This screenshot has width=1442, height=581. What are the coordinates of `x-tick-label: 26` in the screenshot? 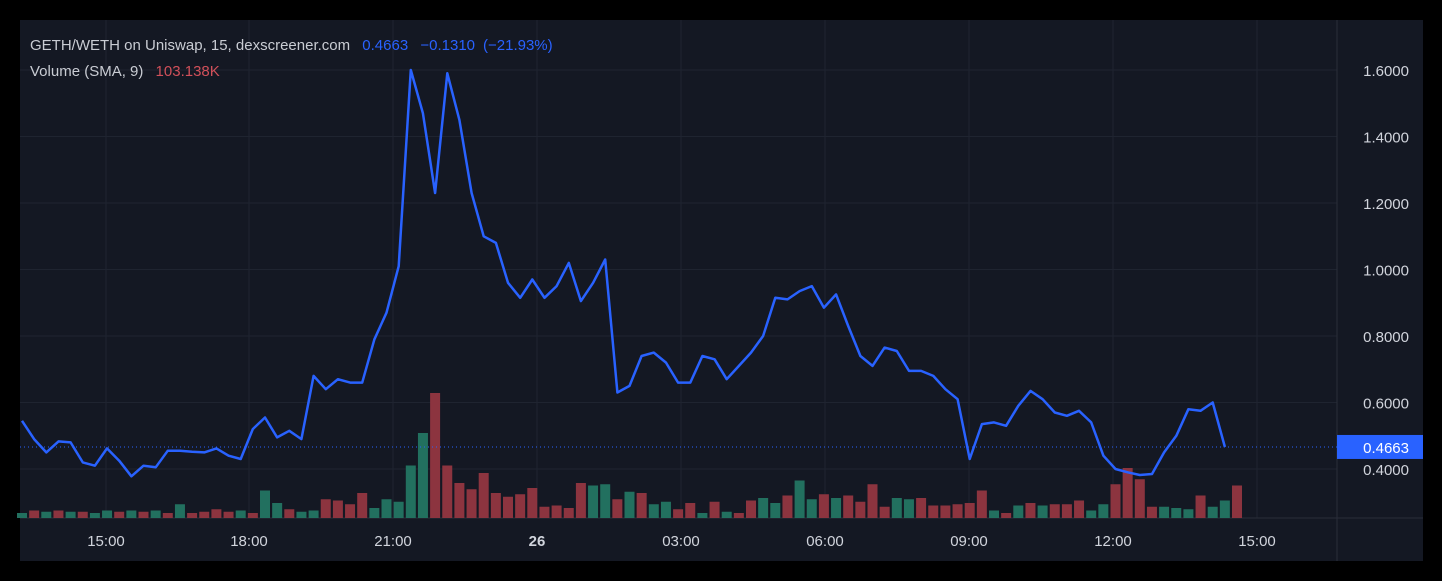 It's located at (537, 541).